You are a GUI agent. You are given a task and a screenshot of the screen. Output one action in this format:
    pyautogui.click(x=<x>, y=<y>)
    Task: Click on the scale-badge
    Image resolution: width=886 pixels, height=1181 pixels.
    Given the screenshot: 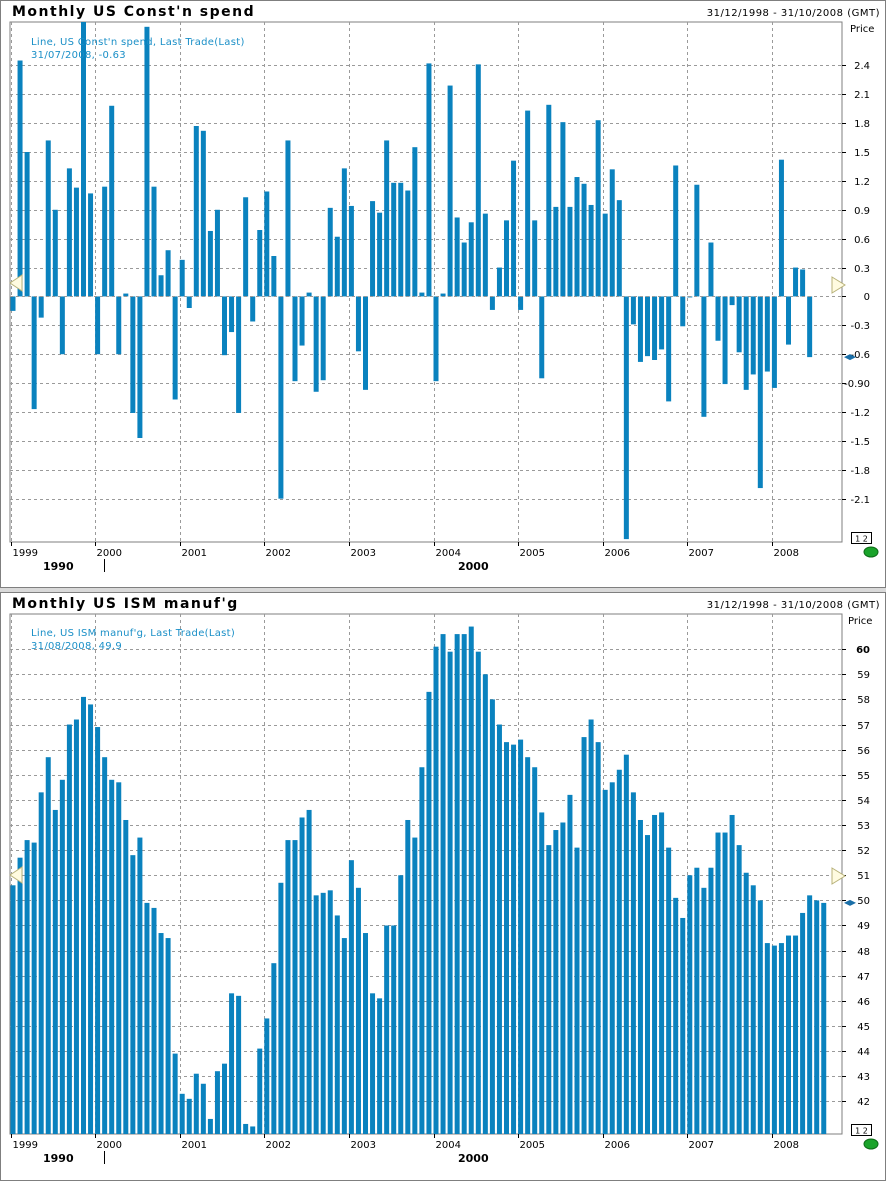 What is the action you would take?
    pyautogui.click(x=861, y=538)
    